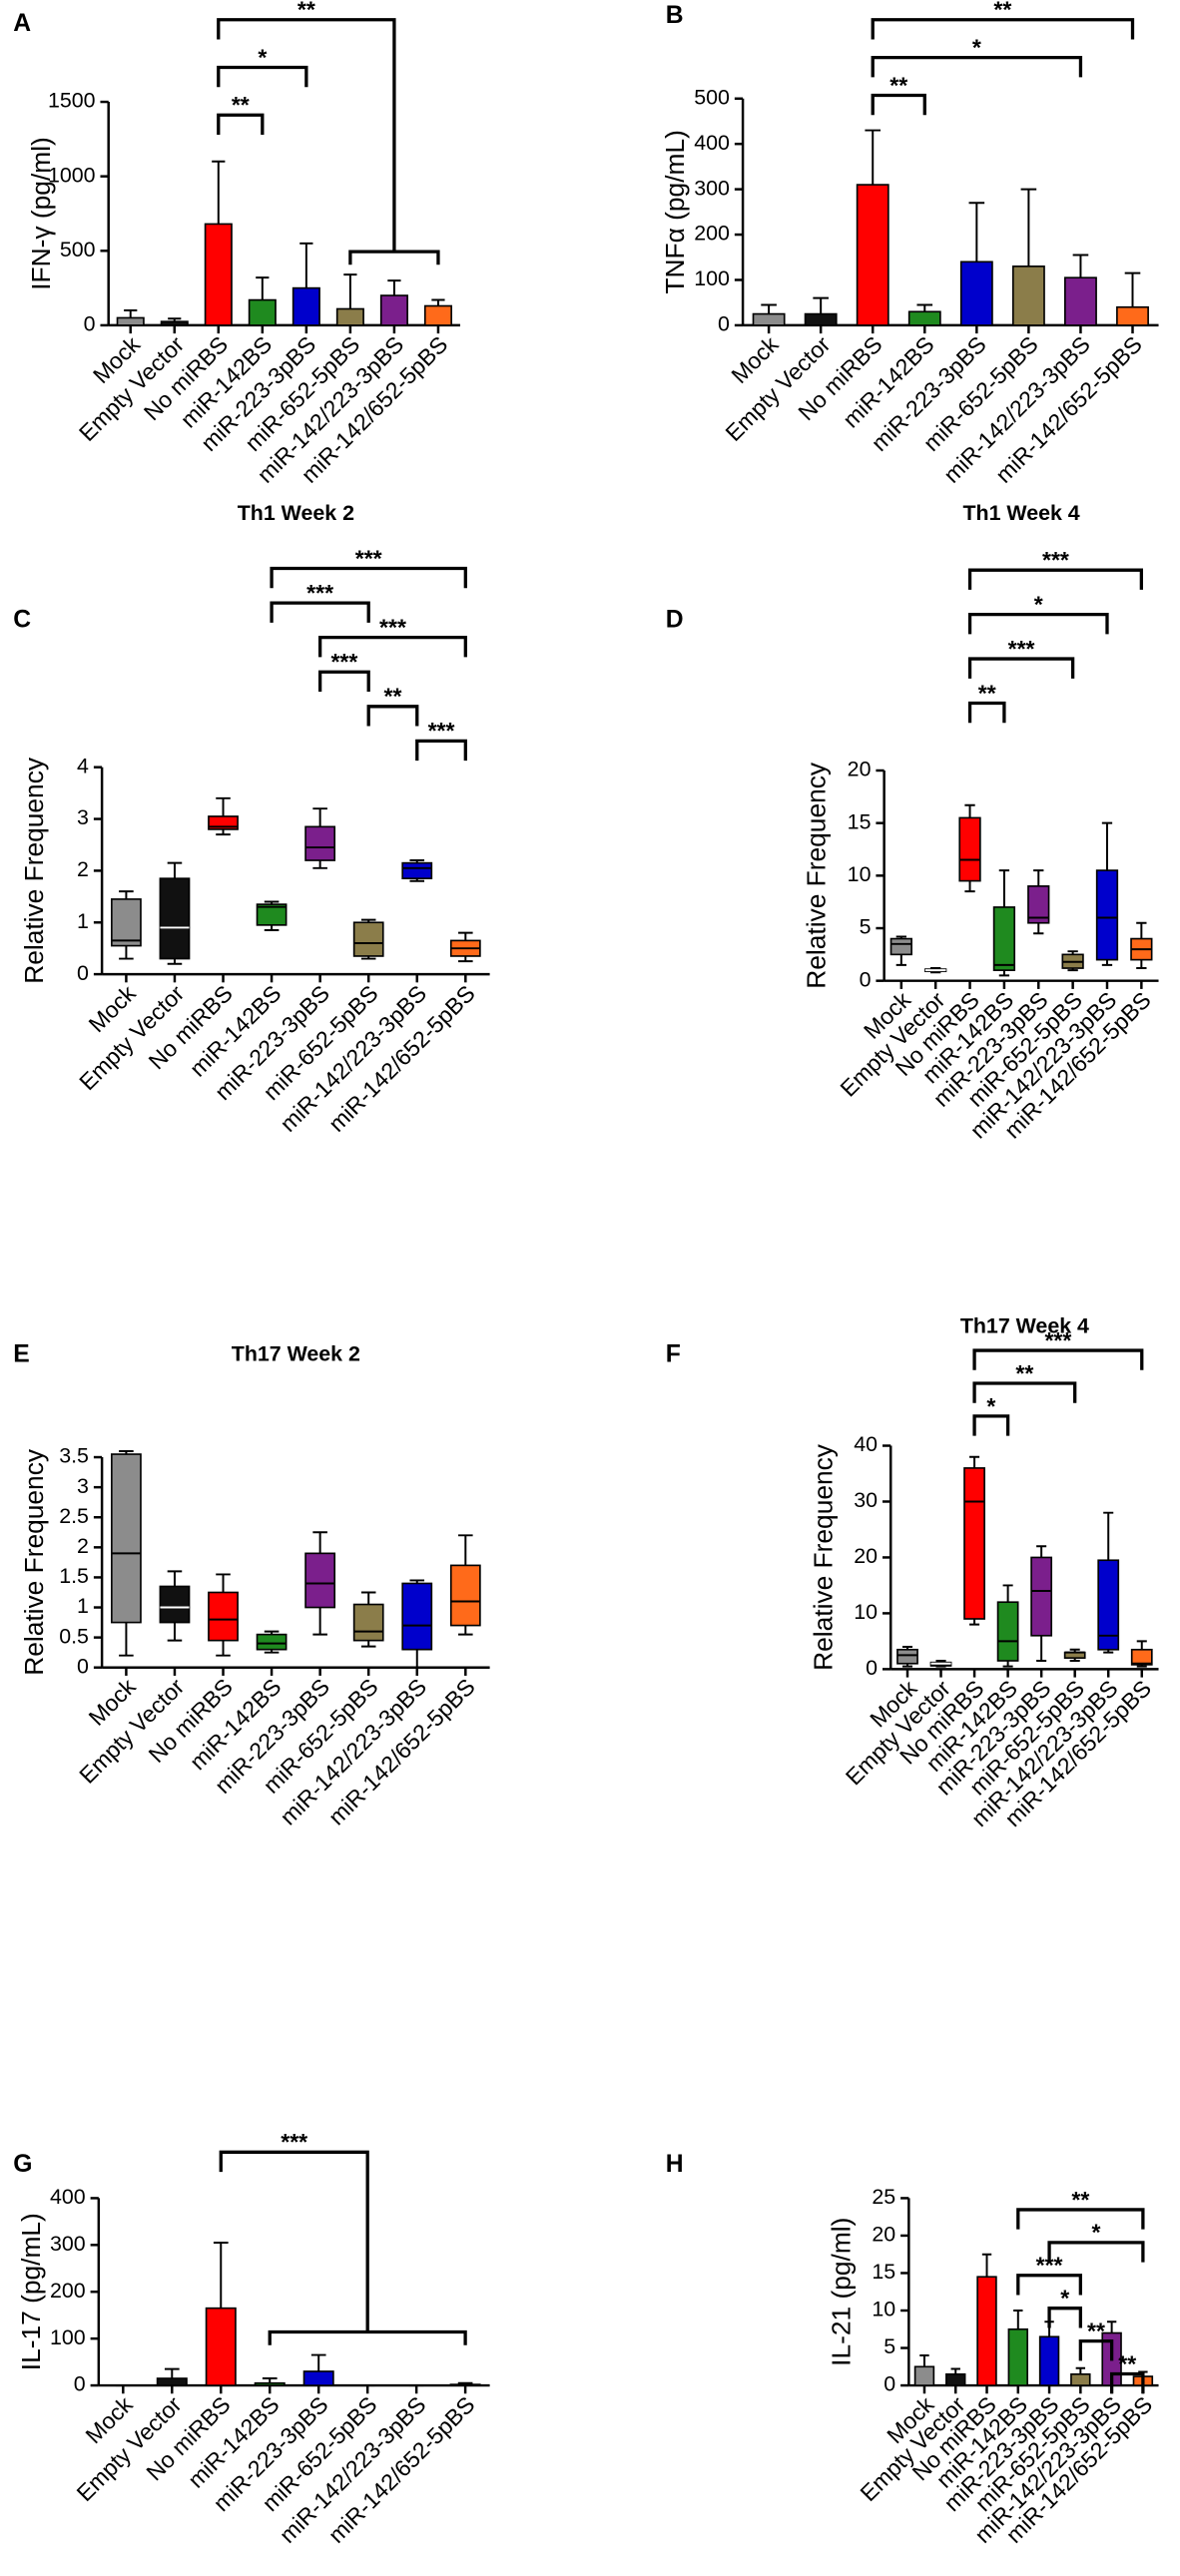 The width and height of the screenshot is (1180, 2576). I want to click on panel-label: E, so click(21, 1355).